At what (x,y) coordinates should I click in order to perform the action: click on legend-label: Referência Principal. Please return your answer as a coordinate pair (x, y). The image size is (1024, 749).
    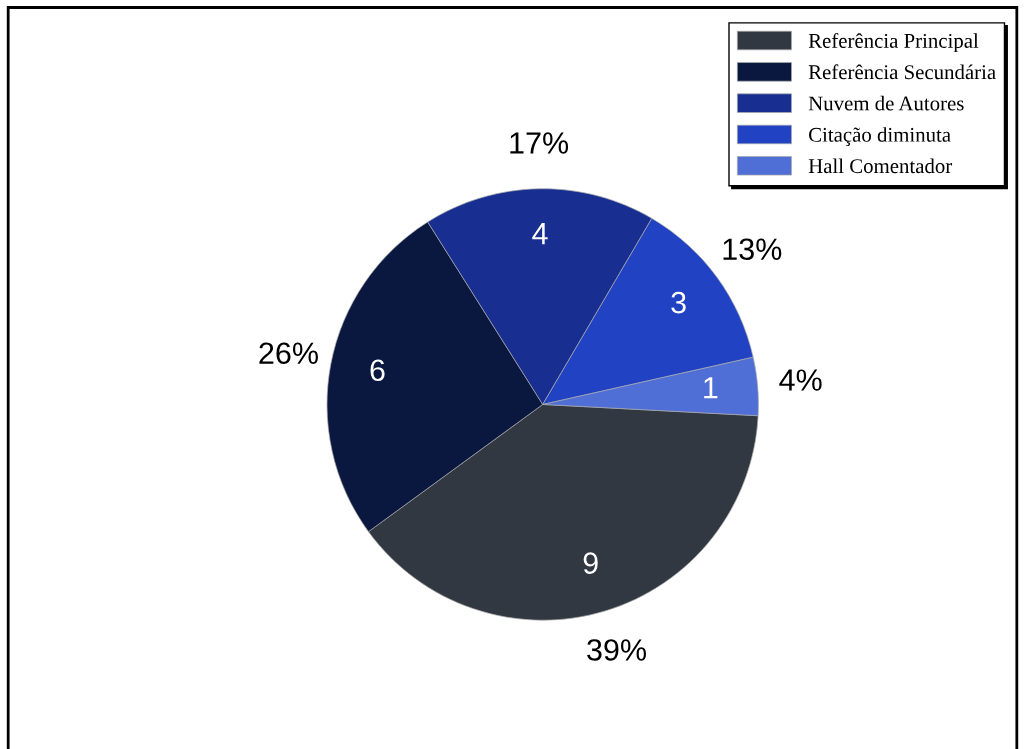
    Looking at the image, I should click on (893, 43).